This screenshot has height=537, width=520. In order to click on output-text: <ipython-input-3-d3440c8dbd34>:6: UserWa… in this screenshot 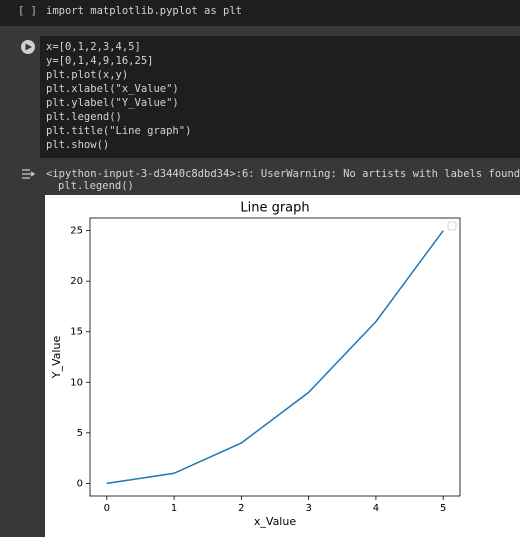, I will do `click(283, 180)`.